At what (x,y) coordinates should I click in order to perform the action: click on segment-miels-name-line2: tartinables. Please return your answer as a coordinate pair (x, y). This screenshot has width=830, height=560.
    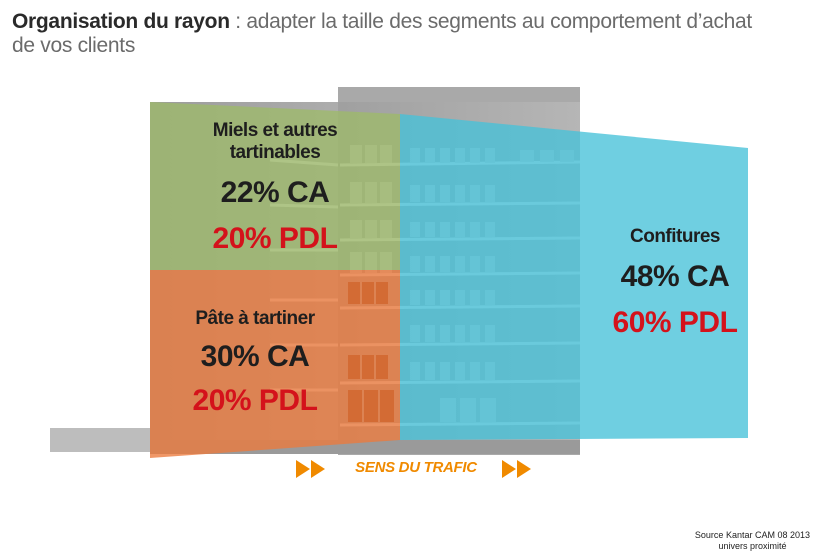
    Looking at the image, I should click on (275, 152).